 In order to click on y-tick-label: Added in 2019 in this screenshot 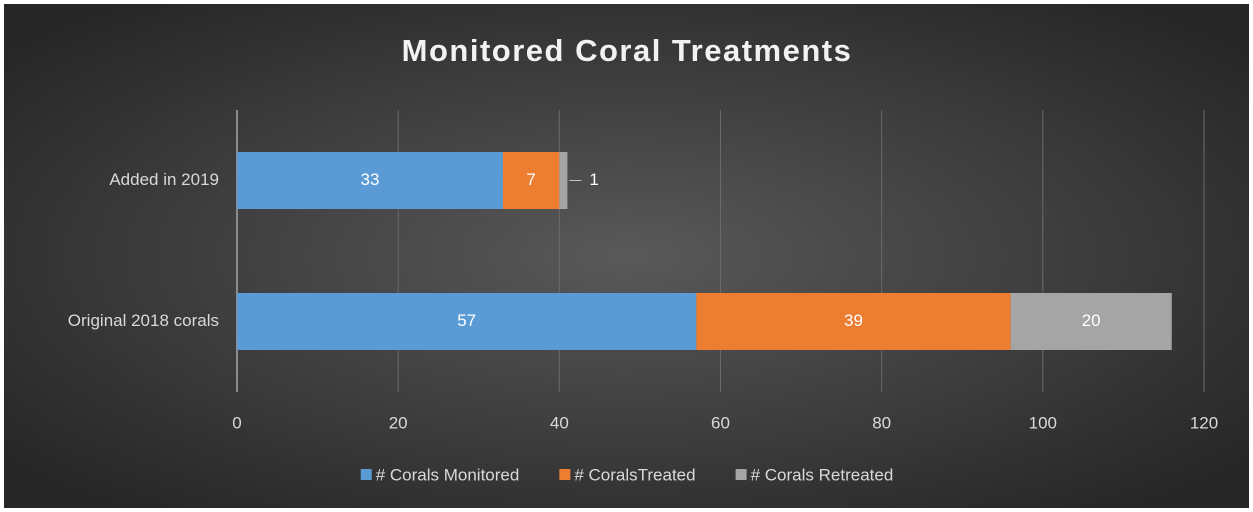, I will do `click(164, 179)`.